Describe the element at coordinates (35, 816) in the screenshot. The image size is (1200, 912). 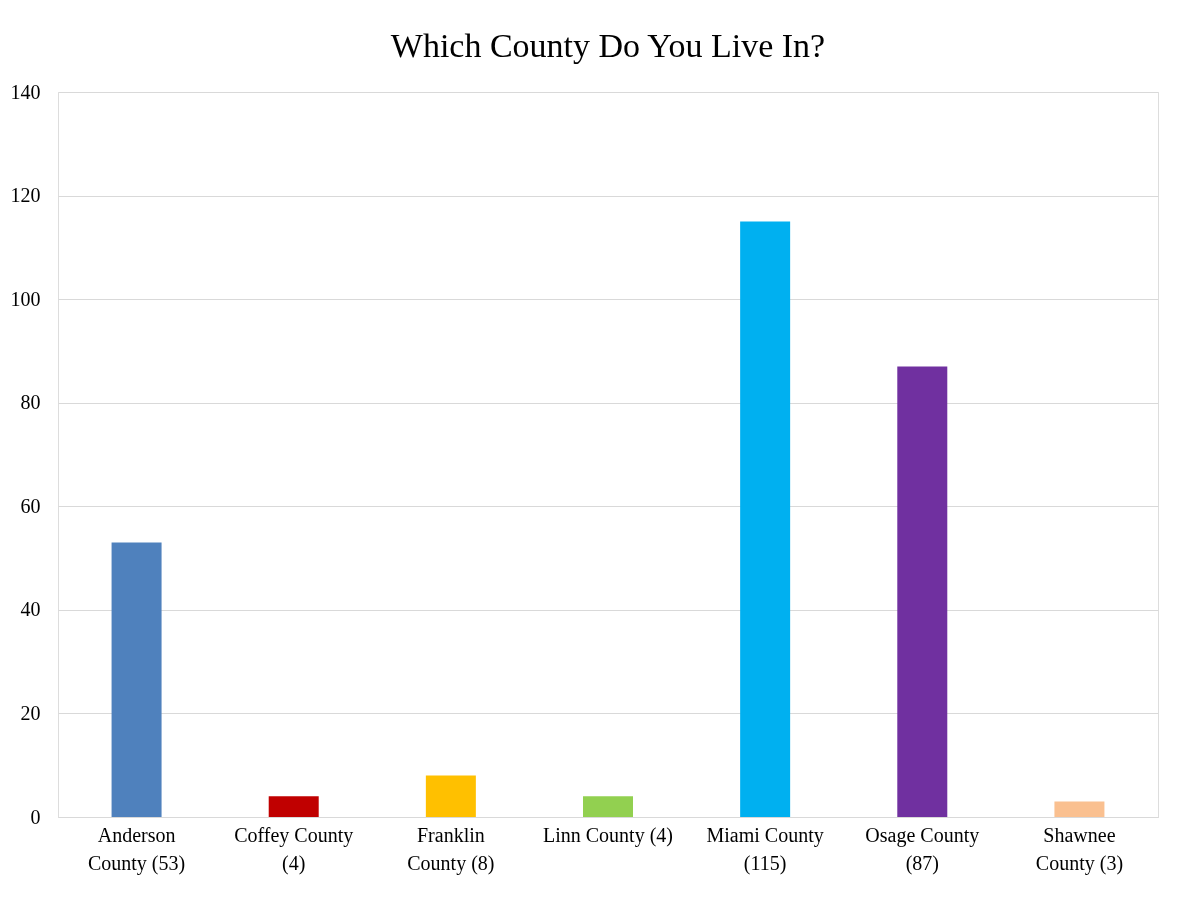
I see `y-tick-label: 0` at that location.